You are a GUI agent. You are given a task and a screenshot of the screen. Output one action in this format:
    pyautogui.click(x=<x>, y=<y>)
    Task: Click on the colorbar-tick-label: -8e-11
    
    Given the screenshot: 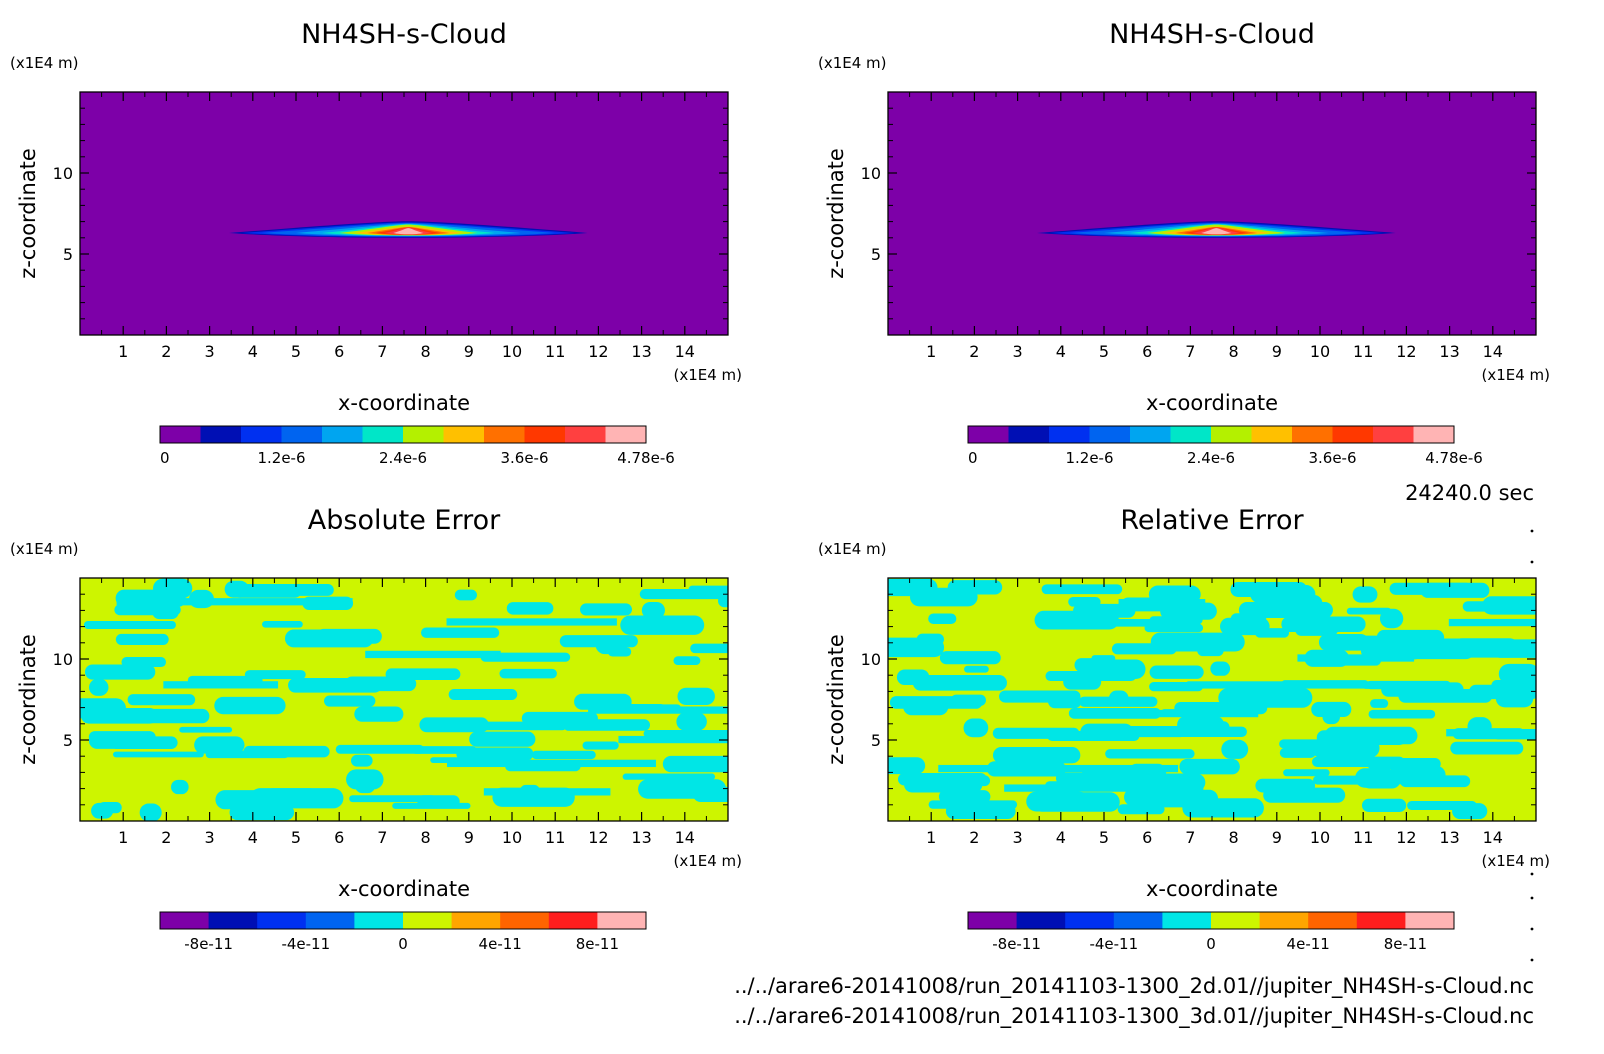 What is the action you would take?
    pyautogui.click(x=208, y=944)
    